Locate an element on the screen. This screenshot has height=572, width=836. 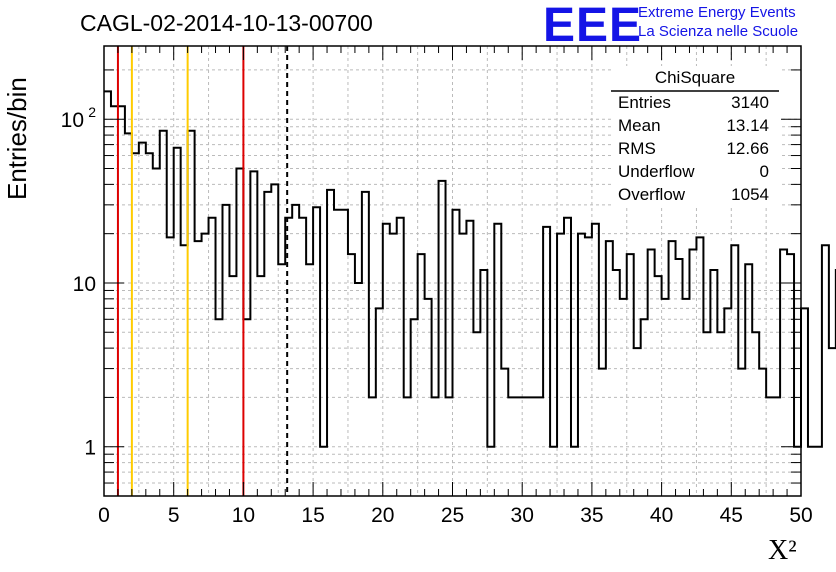
stats-label: Underflow is located at coordinates (656, 171).